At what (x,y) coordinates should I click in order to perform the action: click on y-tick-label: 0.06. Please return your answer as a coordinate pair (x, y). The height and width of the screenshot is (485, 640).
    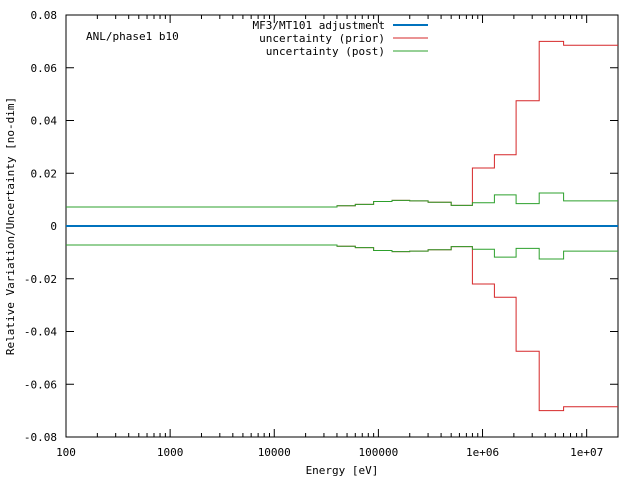
    Looking at the image, I should click on (44, 68).